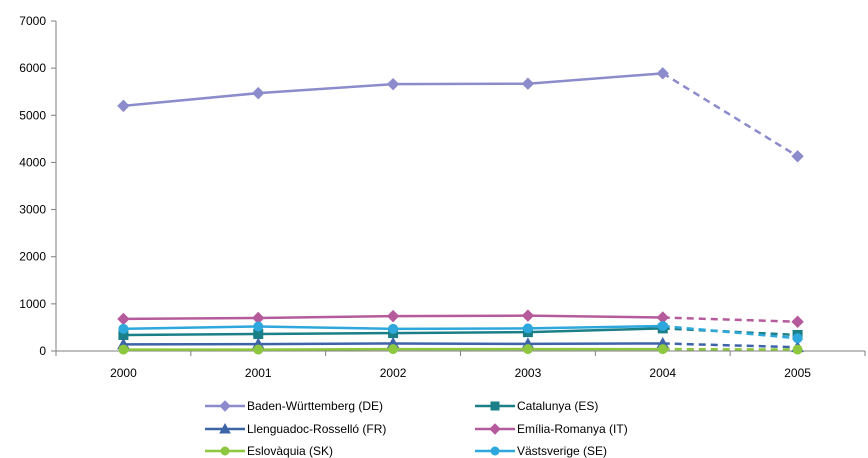 The width and height of the screenshot is (868, 458). I want to click on x-tick-label: 2005, so click(797, 373).